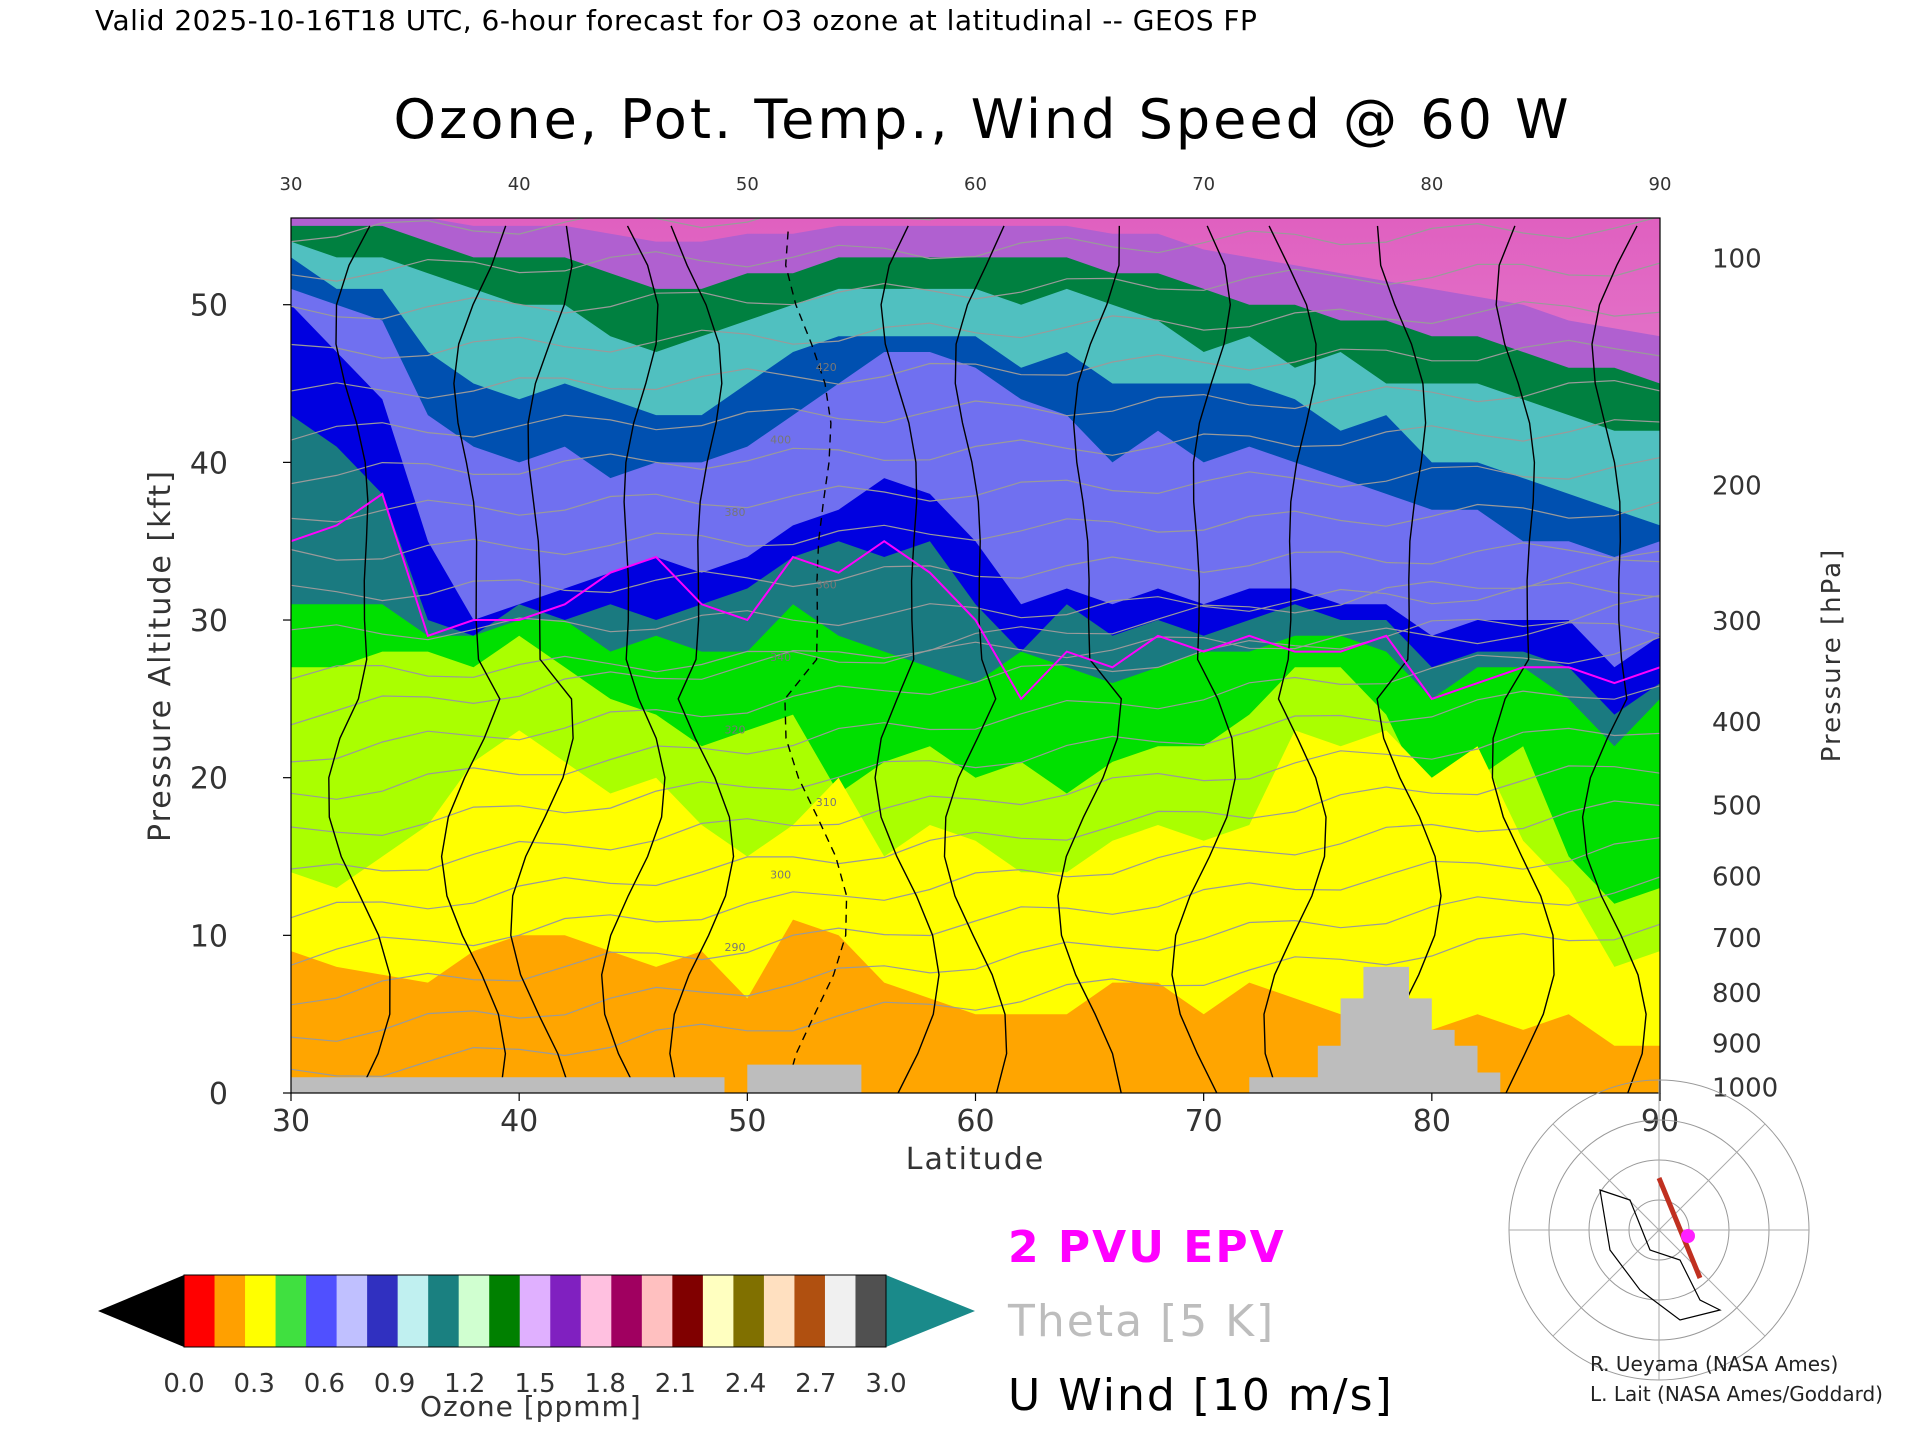 The height and width of the screenshot is (1440, 1920). What do you see at coordinates (747, 184) in the screenshot?
I see `x-top-tick-label: 50` at bounding box center [747, 184].